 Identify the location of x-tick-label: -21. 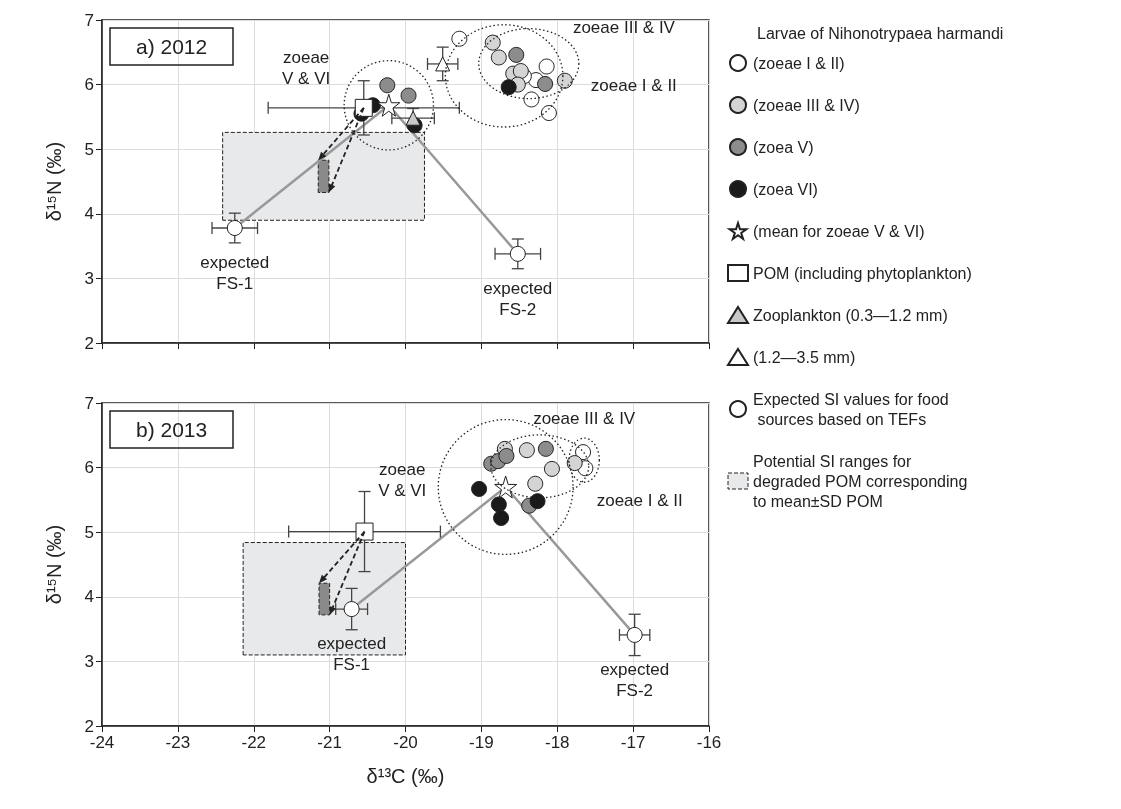
(329, 742).